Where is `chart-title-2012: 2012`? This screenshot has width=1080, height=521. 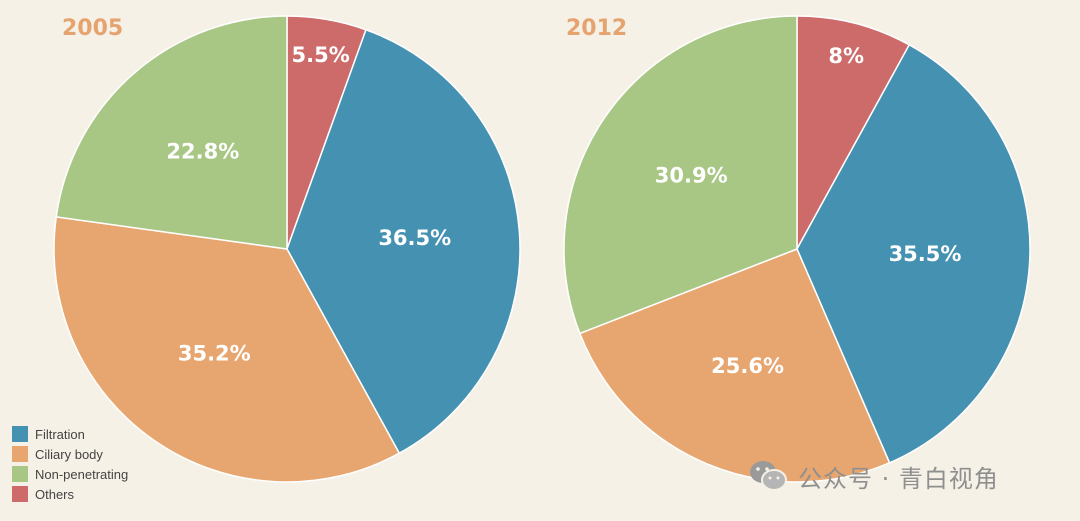
chart-title-2012: 2012 is located at coordinates (596, 28).